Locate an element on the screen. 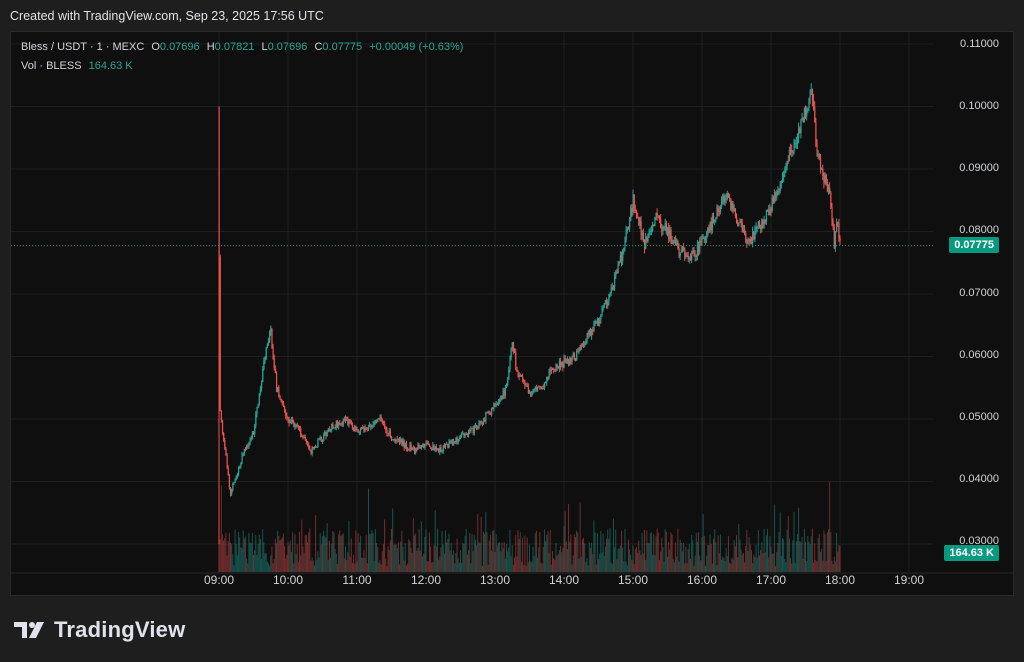 Image resolution: width=1024 pixels, height=662 pixels. volume-label: Vol · BLESS is located at coordinates (51, 66).